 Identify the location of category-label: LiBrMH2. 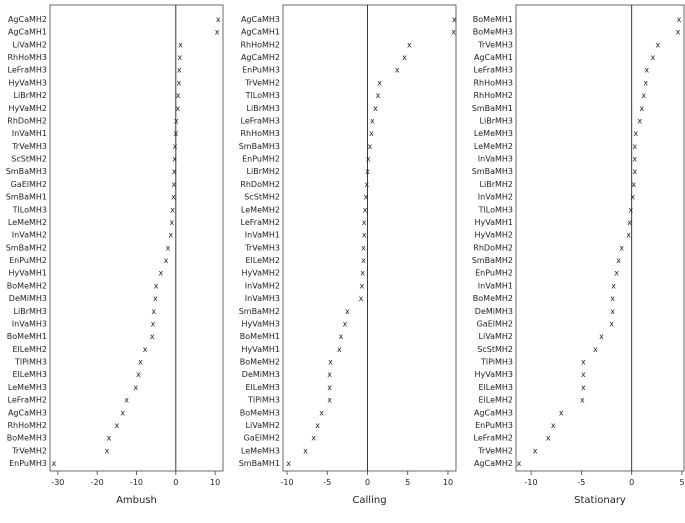
(496, 184).